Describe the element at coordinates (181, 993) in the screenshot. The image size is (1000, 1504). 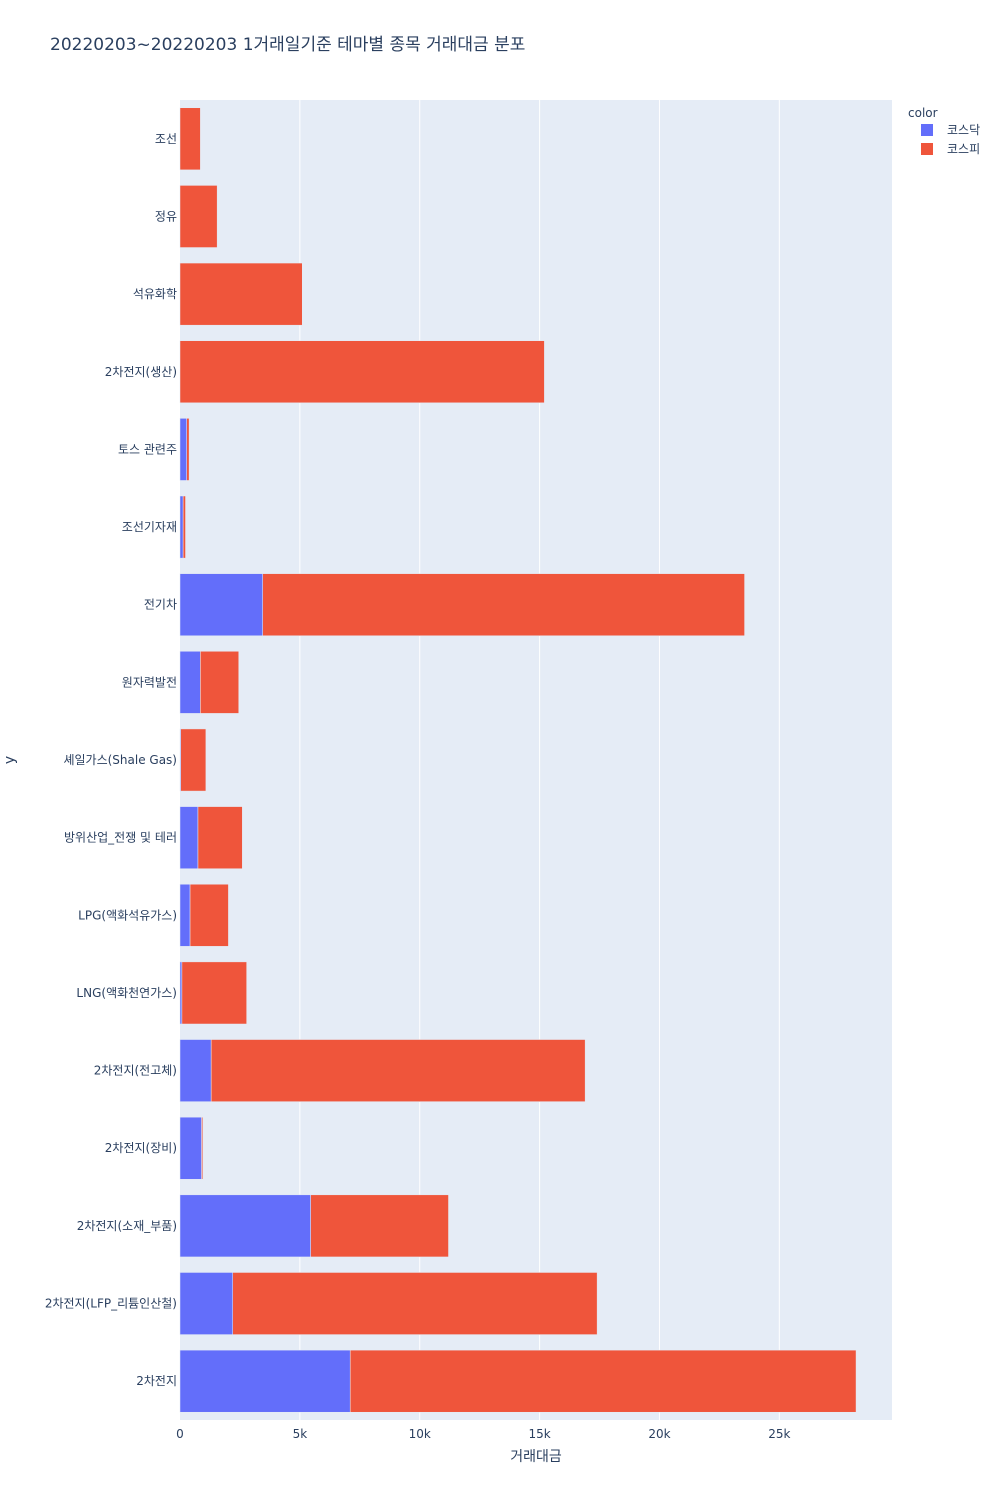
I see `bar-코스닥-LNG(액화천연가스)` at that location.